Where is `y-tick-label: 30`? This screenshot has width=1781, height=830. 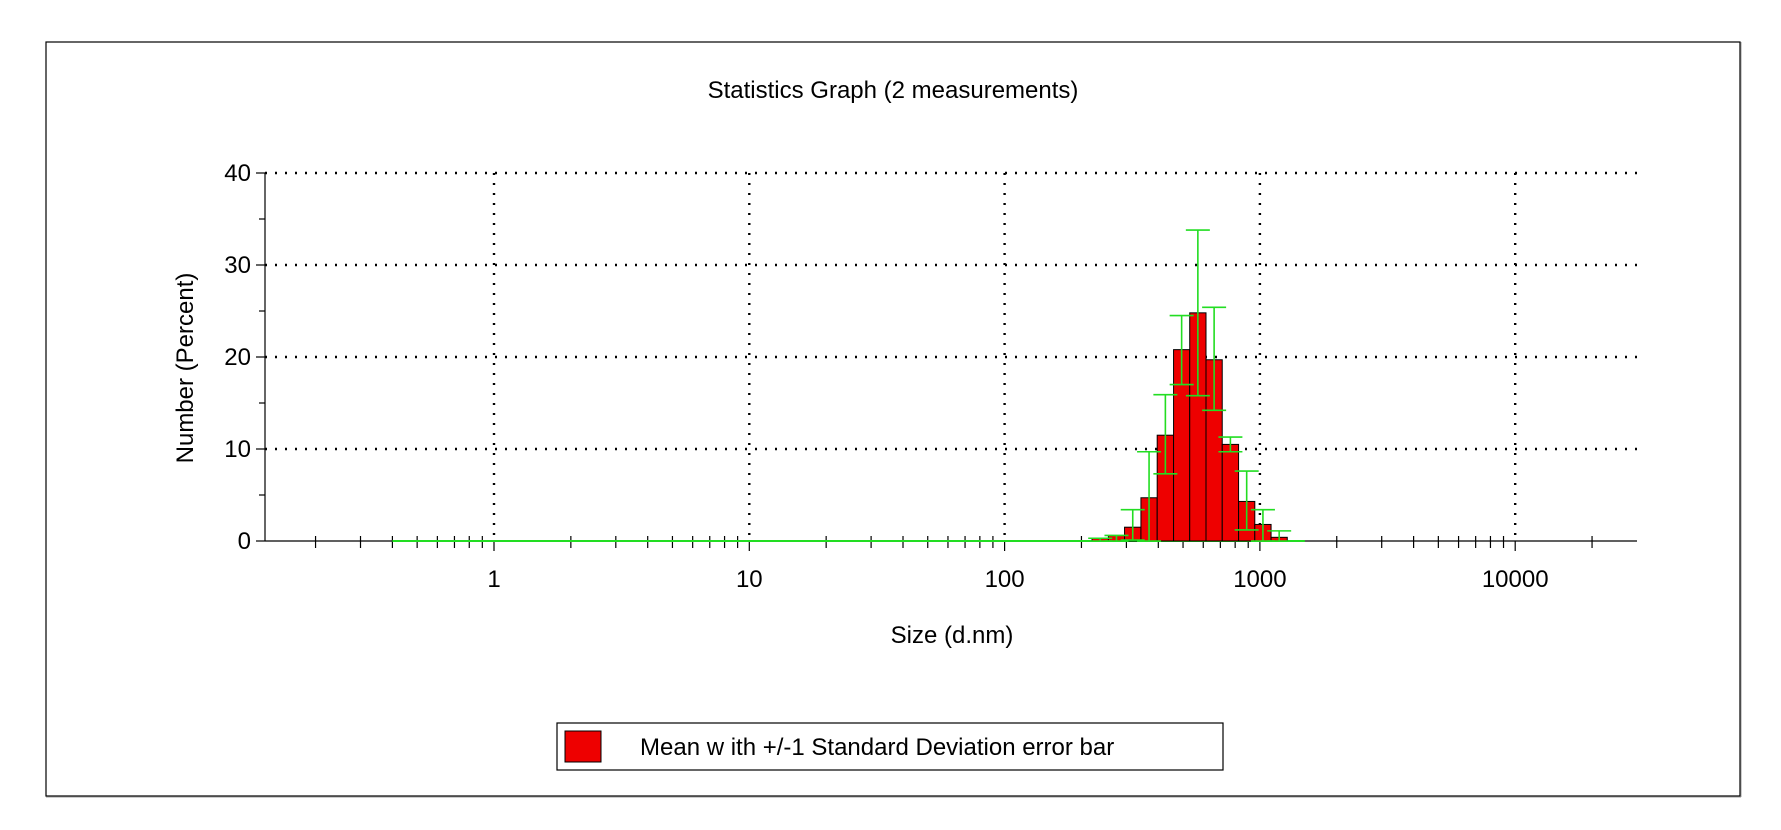
y-tick-label: 30 is located at coordinates (237, 265).